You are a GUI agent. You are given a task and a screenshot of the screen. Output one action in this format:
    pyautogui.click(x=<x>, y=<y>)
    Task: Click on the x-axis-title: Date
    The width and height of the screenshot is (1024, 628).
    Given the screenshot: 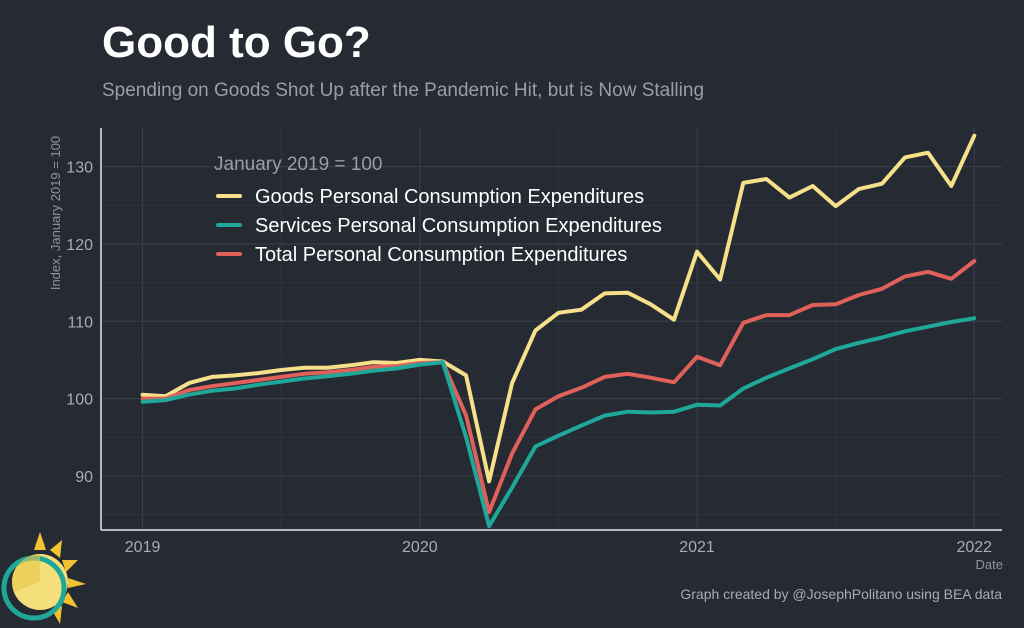 What is the action you would take?
    pyautogui.click(x=989, y=564)
    